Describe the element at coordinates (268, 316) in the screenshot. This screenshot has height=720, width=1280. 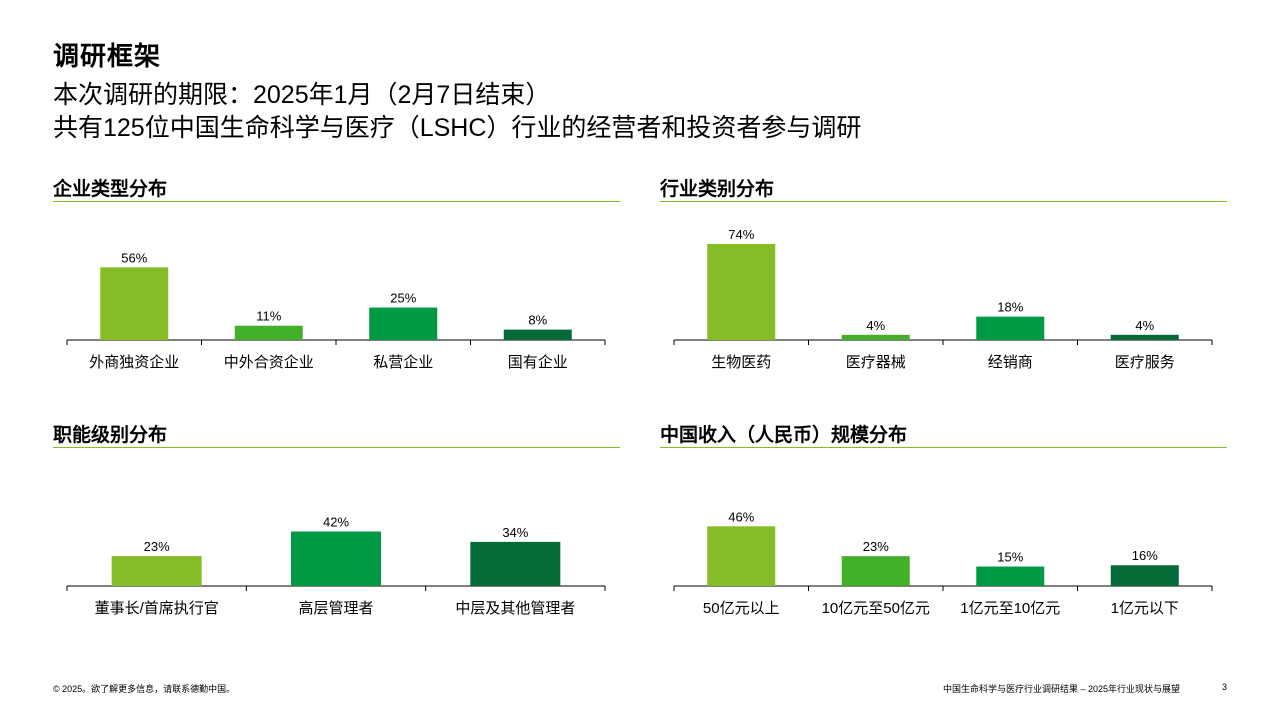
I see `data-label-1: 11%` at that location.